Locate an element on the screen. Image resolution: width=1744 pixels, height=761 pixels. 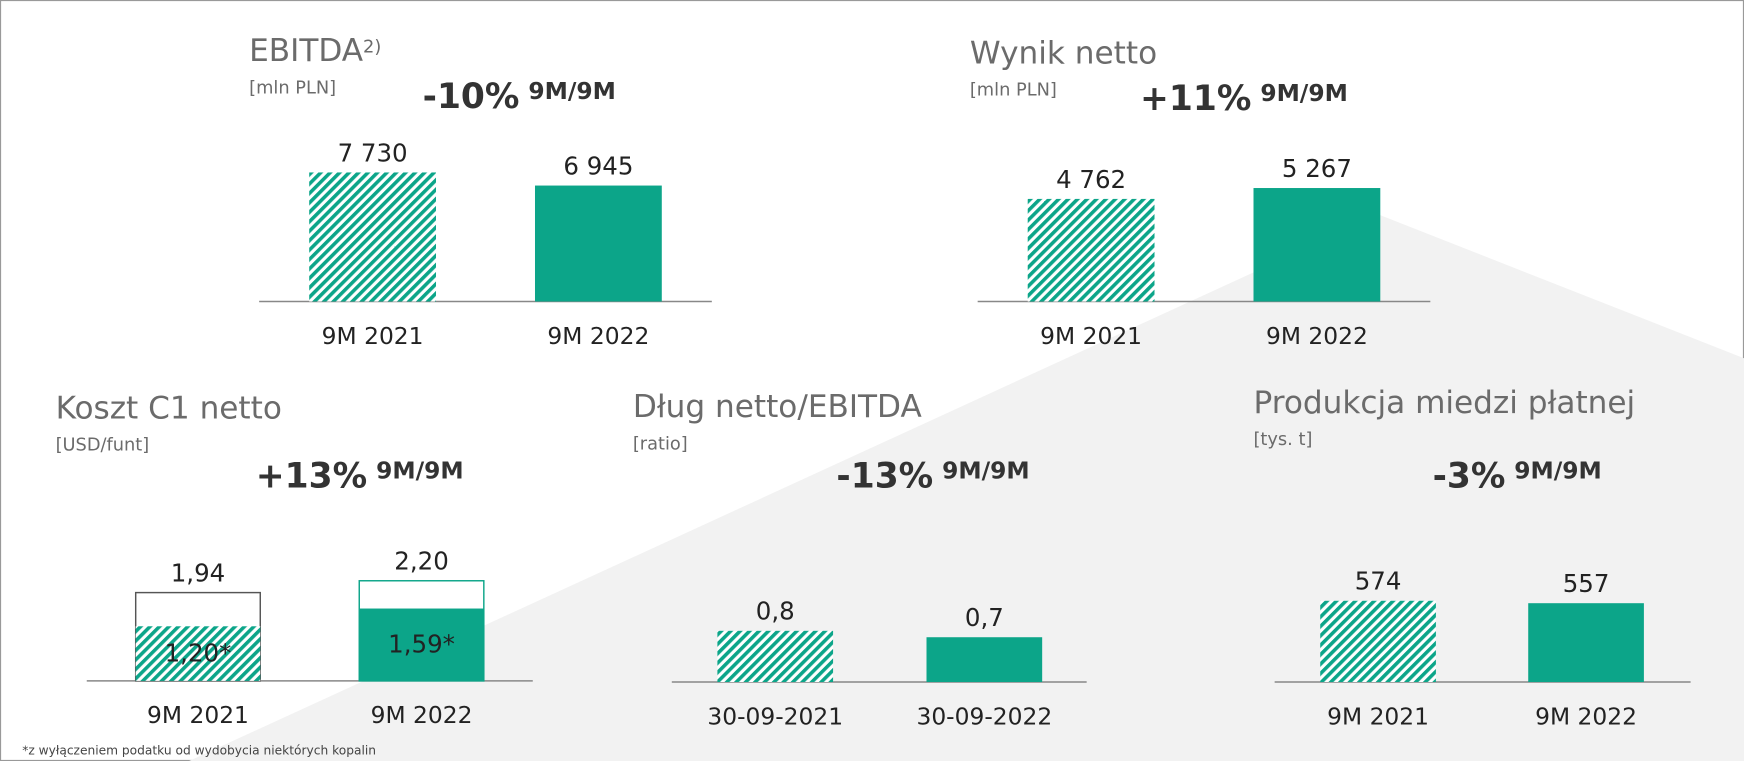
change-value: +11% is located at coordinates (1195, 99).